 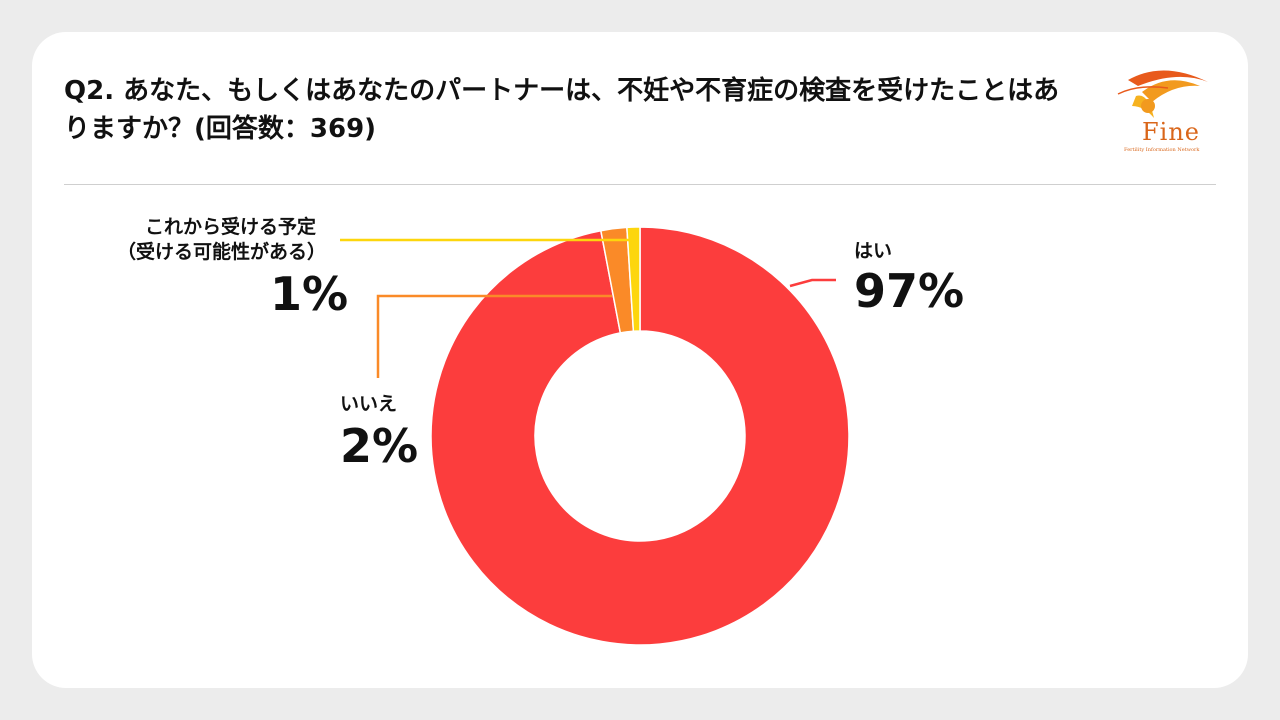 What do you see at coordinates (368, 404) in the screenshot?
I see `slice-label-1: いいえ` at bounding box center [368, 404].